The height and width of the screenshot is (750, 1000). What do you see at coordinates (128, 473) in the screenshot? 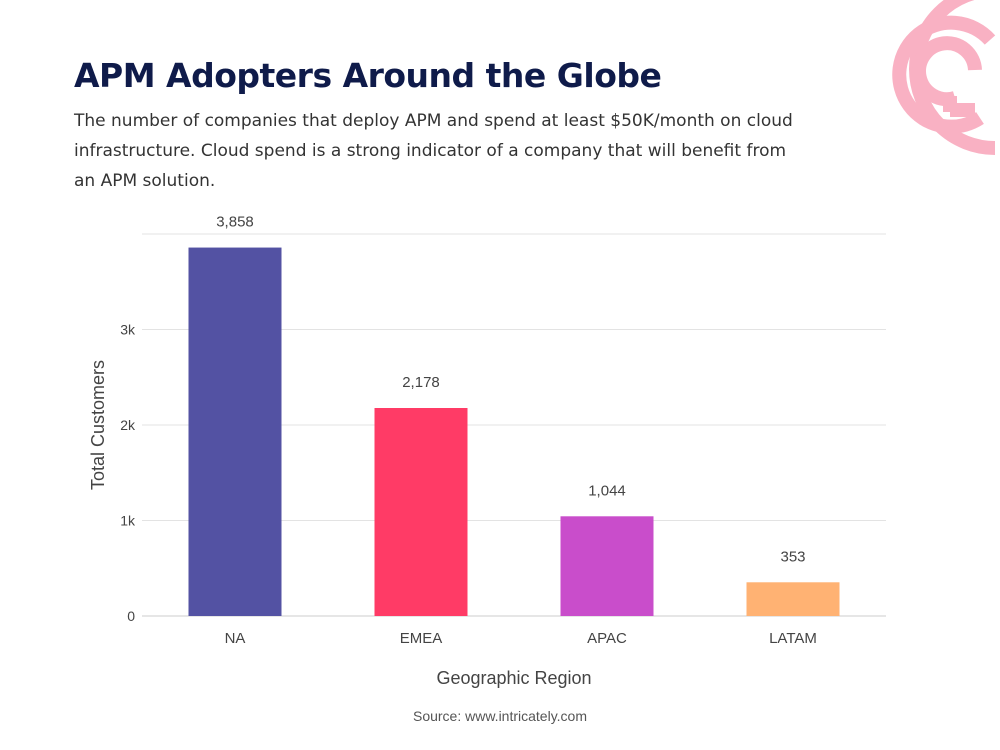
I see `y-axis-ticks: 0 1k 2k 3k` at bounding box center [128, 473].